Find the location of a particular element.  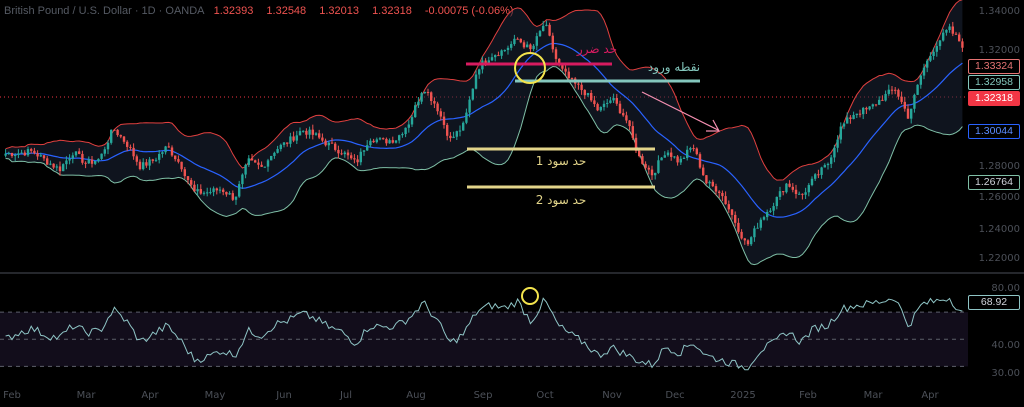

time-axis-tick: 2025 is located at coordinates (742, 395).